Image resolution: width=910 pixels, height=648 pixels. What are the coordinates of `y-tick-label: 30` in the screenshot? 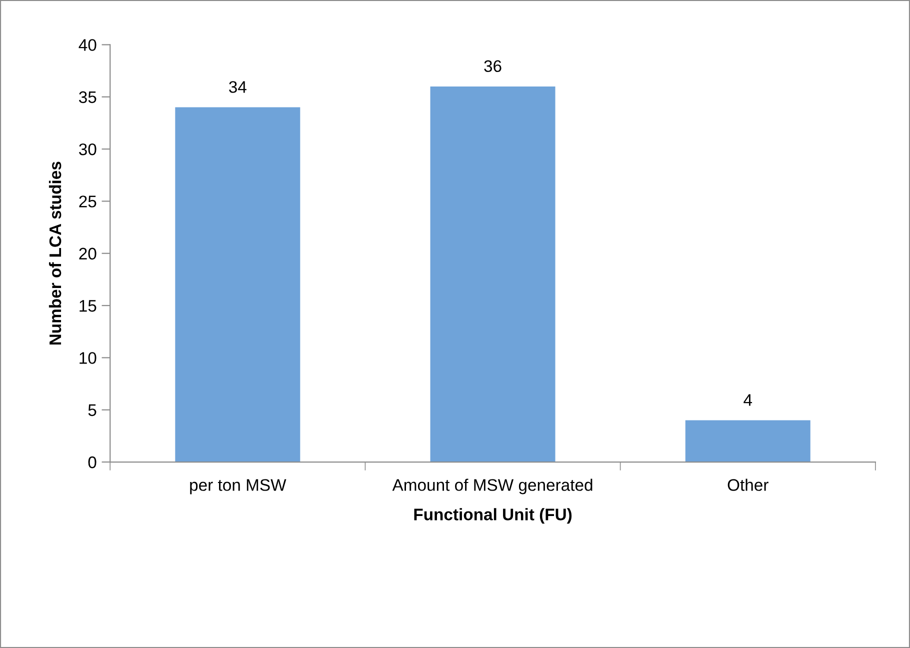 It's located at (87, 149).